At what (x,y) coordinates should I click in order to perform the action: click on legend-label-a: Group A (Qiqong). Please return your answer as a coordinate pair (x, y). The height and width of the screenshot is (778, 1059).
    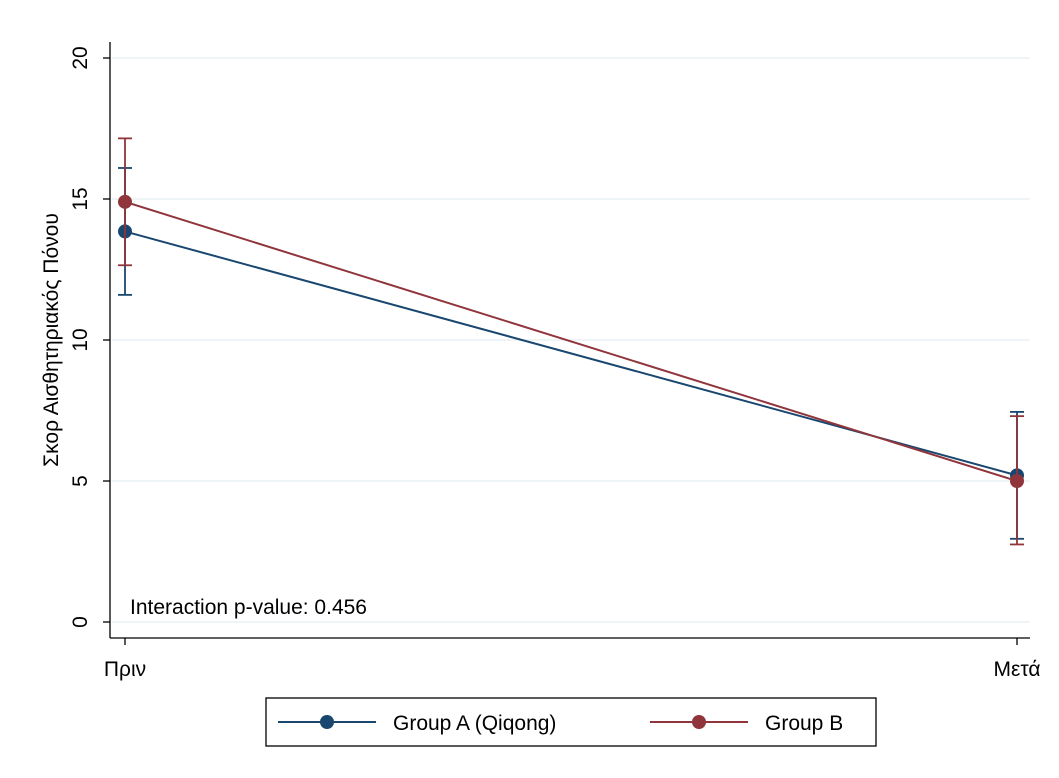
    Looking at the image, I should click on (474, 723).